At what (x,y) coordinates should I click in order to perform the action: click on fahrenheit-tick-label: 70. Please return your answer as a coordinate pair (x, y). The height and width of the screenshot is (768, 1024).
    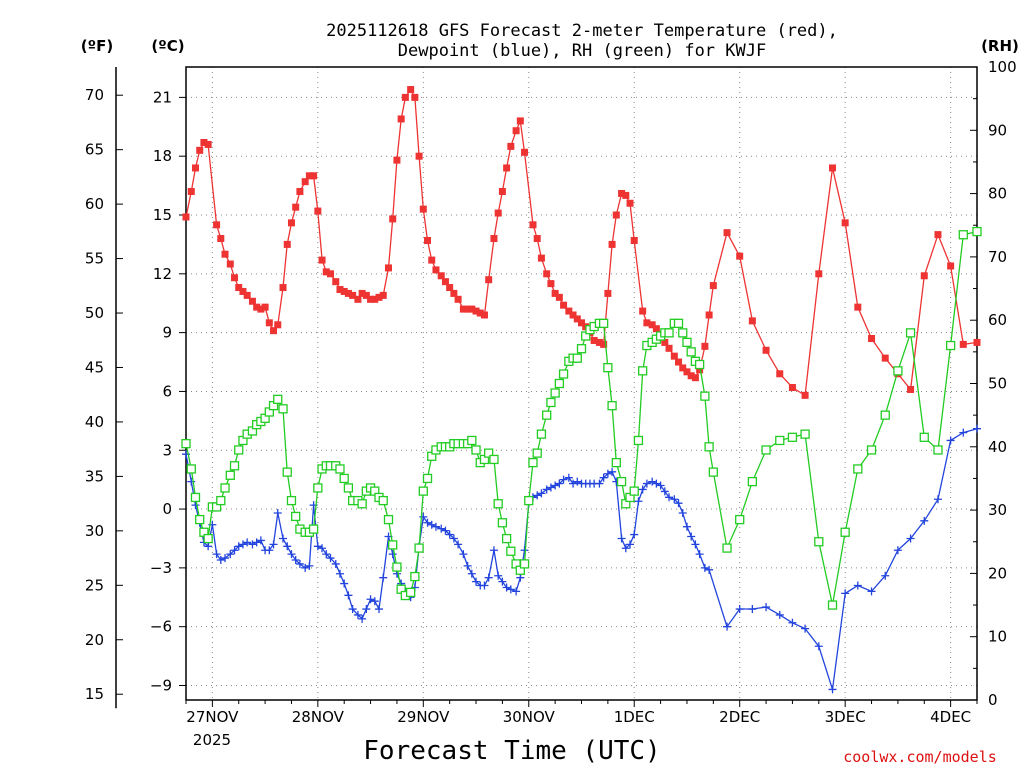
    Looking at the image, I should click on (94, 95).